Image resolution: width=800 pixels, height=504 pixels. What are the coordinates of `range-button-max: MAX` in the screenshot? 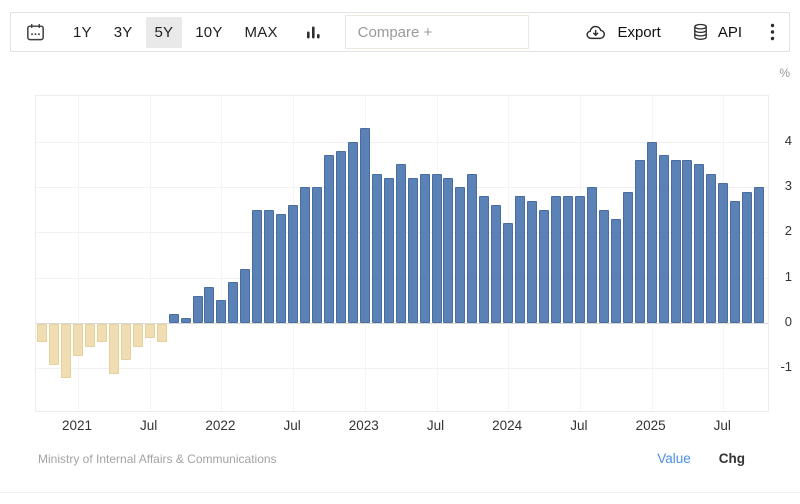 It's located at (261, 32).